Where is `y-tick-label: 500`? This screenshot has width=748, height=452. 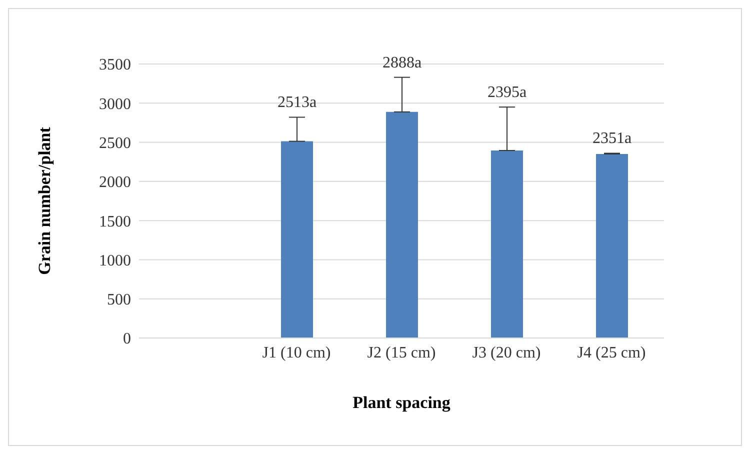
y-tick-label: 500 is located at coordinates (119, 300).